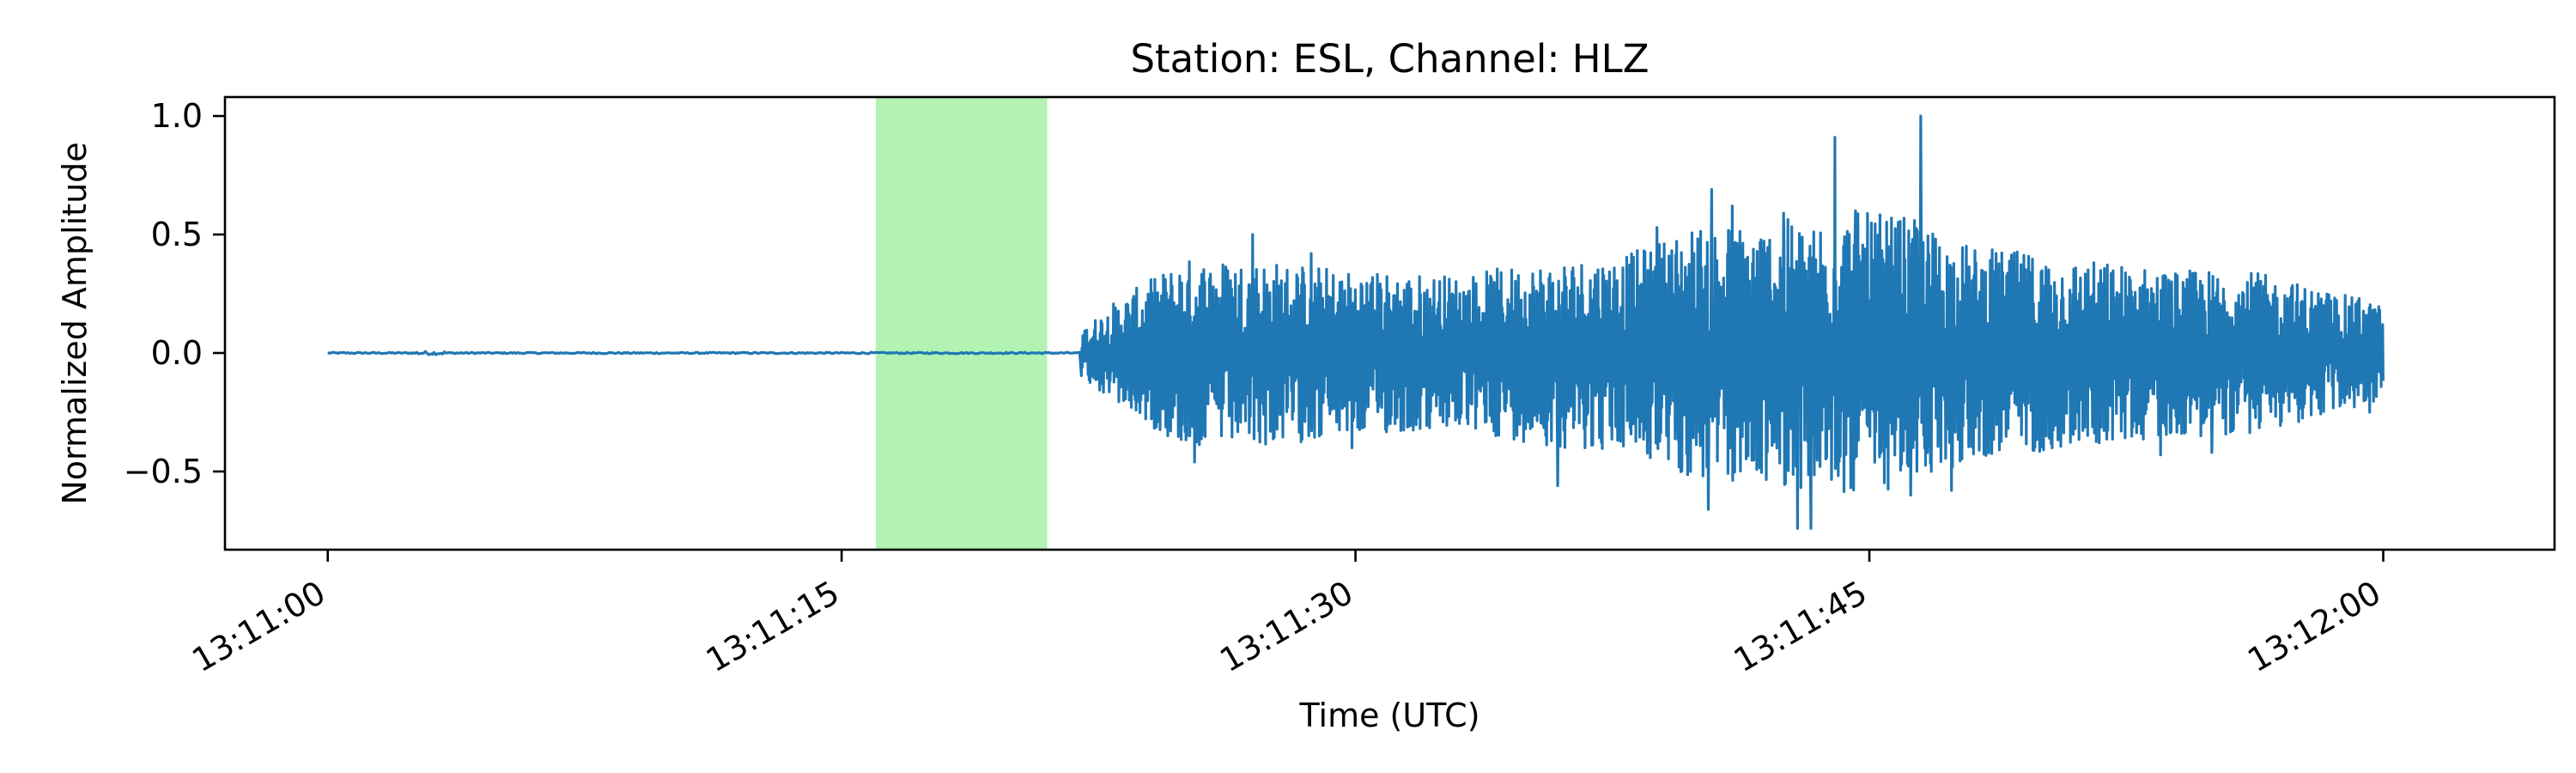  What do you see at coordinates (177, 353) in the screenshot?
I see `y-tick-label: 0.0` at bounding box center [177, 353].